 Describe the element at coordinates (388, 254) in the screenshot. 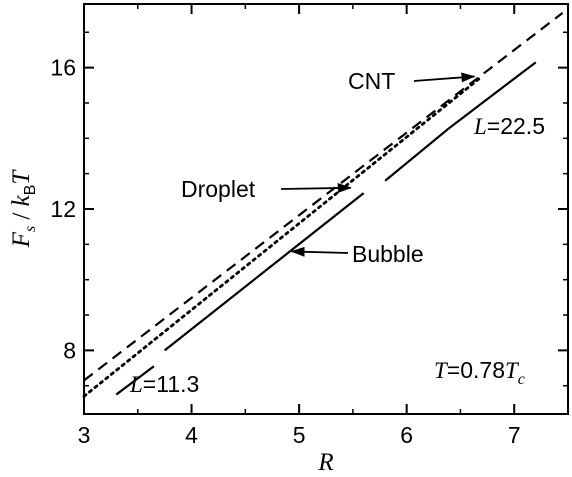

I see `annotation-bubble: Bubble` at that location.